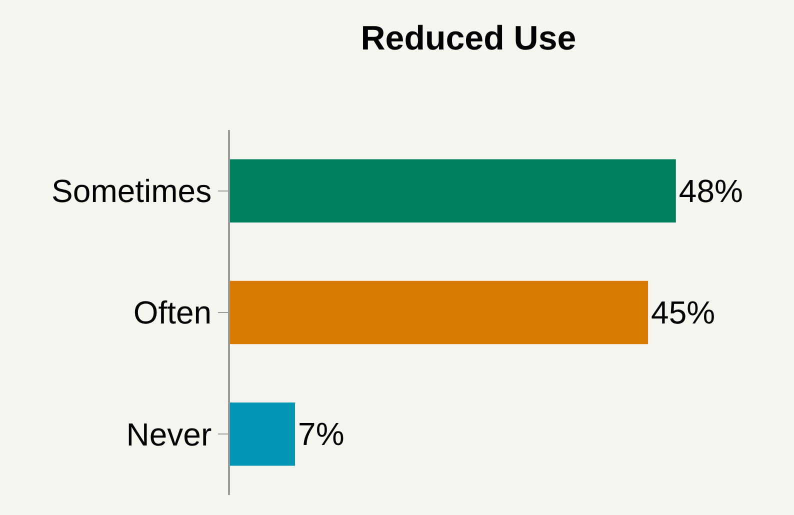 The image size is (794, 515). What do you see at coordinates (710, 190) in the screenshot?
I see `data-label: 48%` at bounding box center [710, 190].